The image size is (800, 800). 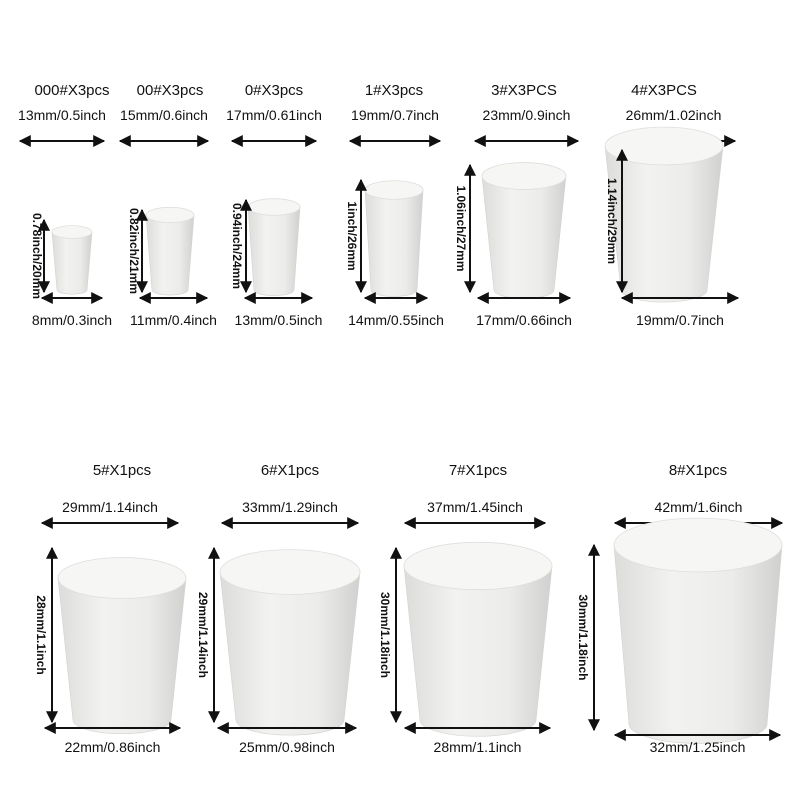 What do you see at coordinates (113, 747) in the screenshot?
I see `bottom-diameter-label: 22mm/0.86inch` at bounding box center [113, 747].